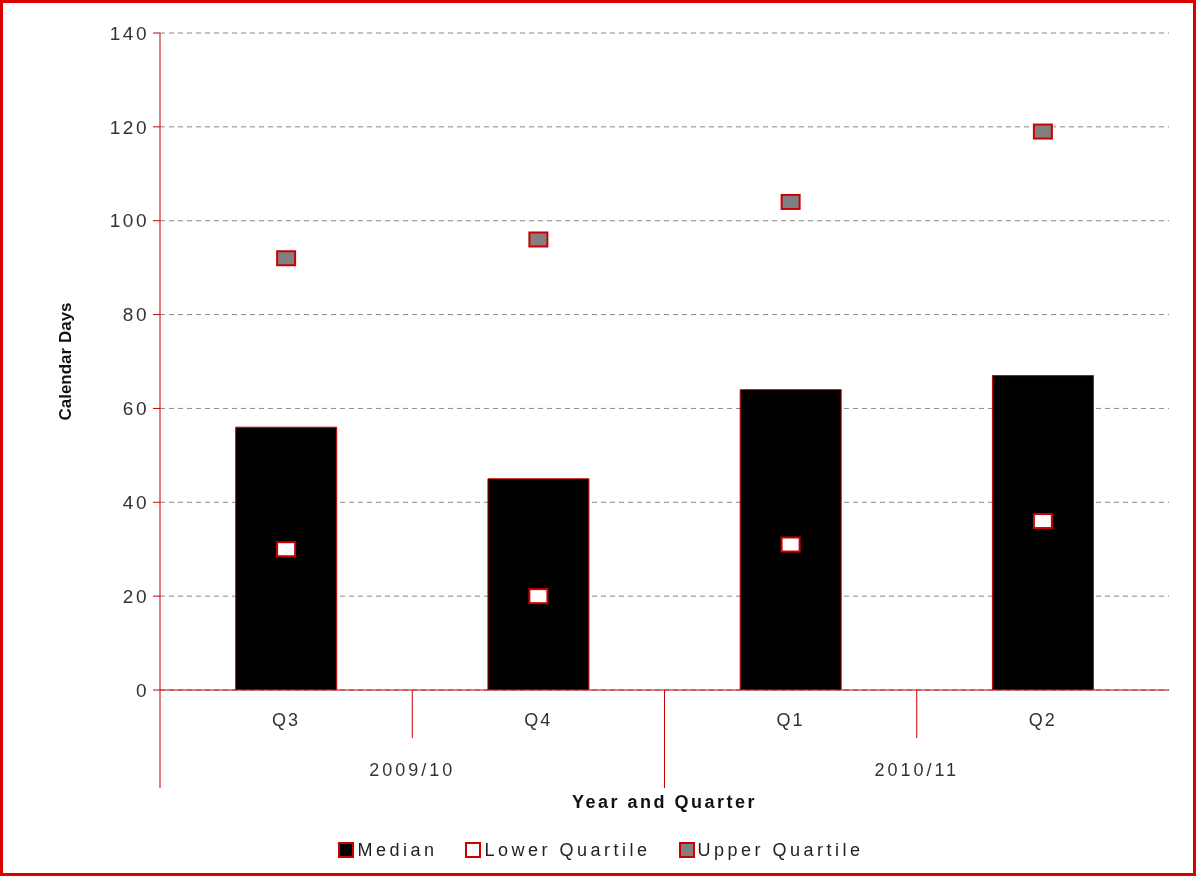  What do you see at coordinates (65, 361) in the screenshot?
I see `y-axis-title: Calendar Days` at bounding box center [65, 361].